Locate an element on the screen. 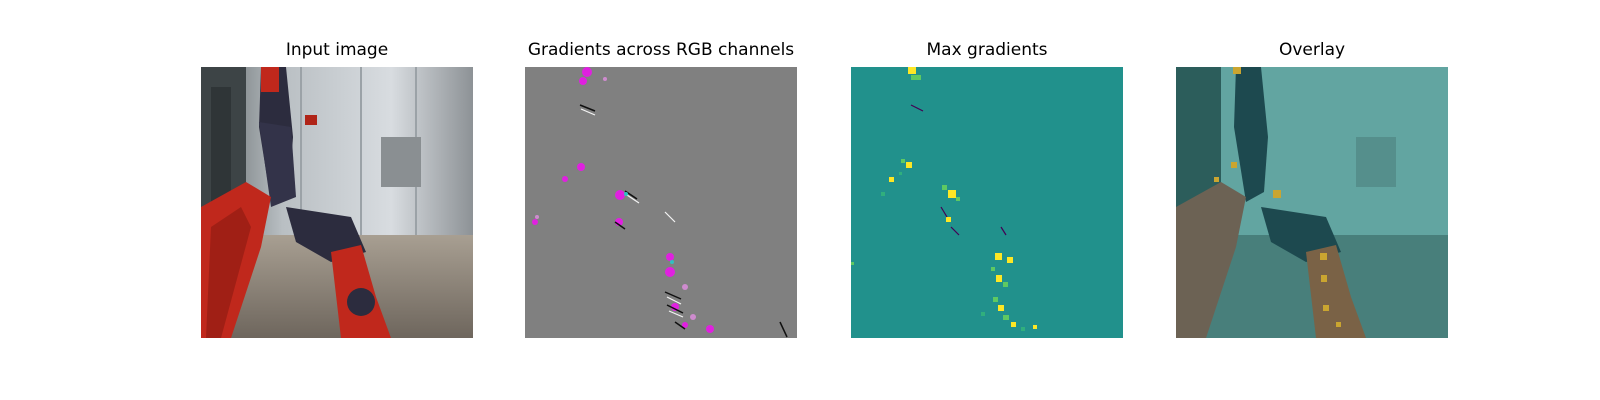  max-gradients-image is located at coordinates (987, 202).